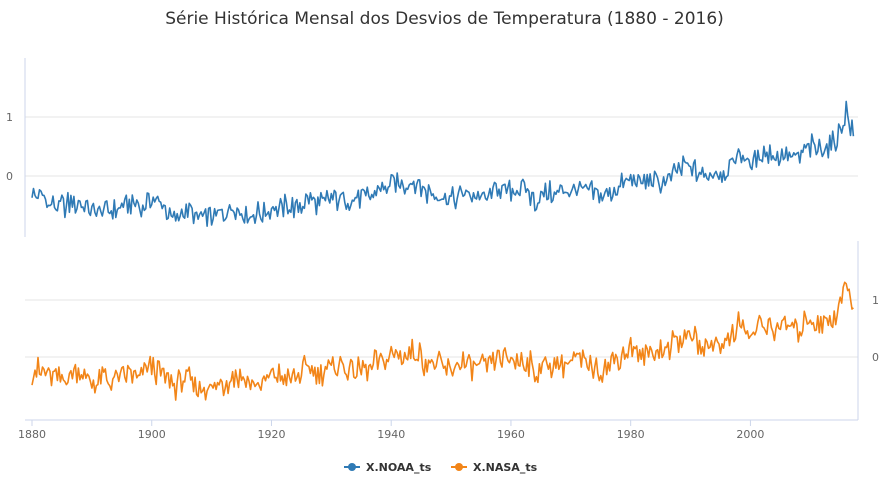  I want to click on legend-item-noaa: X.NOAA_ts, so click(388, 467).